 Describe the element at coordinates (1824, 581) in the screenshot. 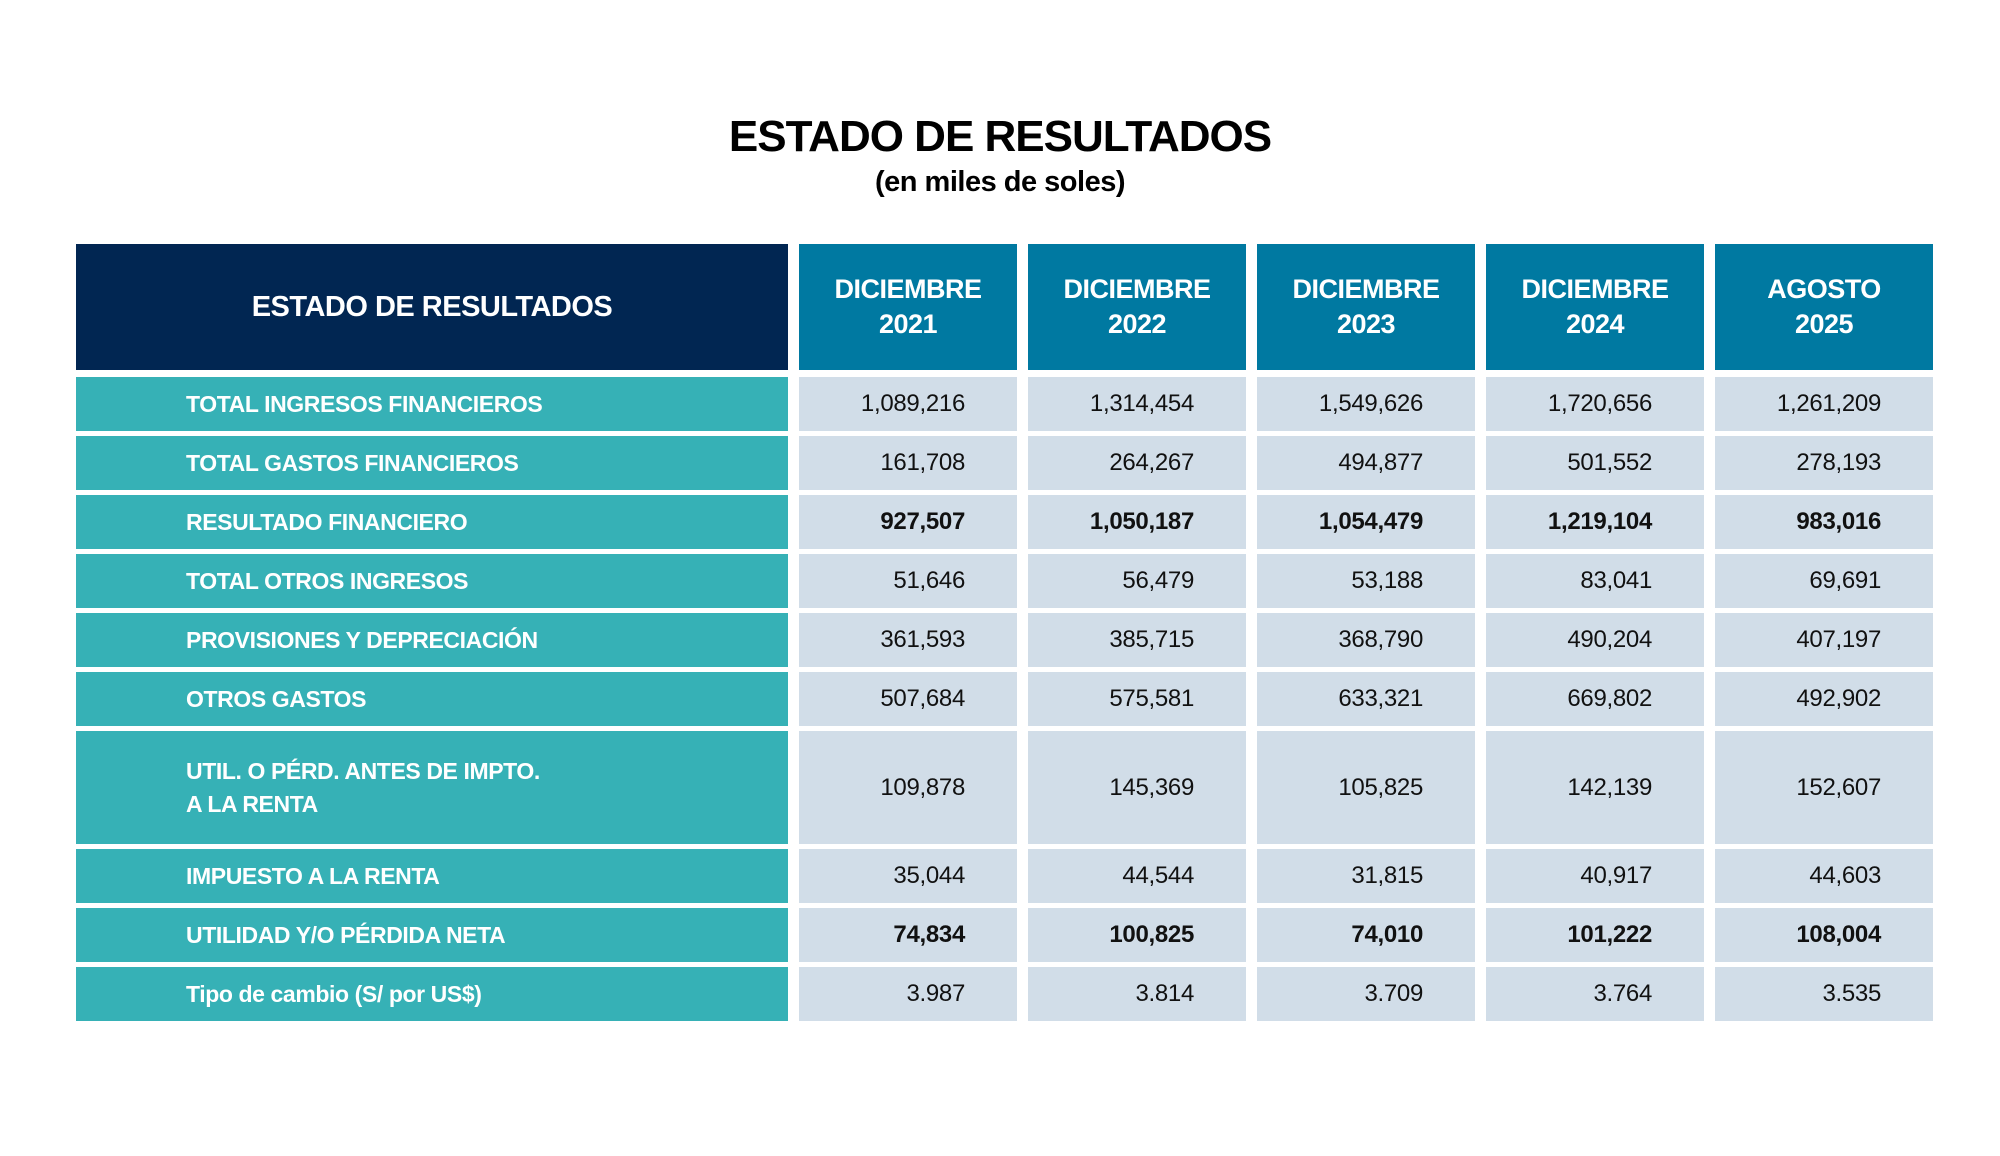

I see `table-cell: 69,691` at that location.